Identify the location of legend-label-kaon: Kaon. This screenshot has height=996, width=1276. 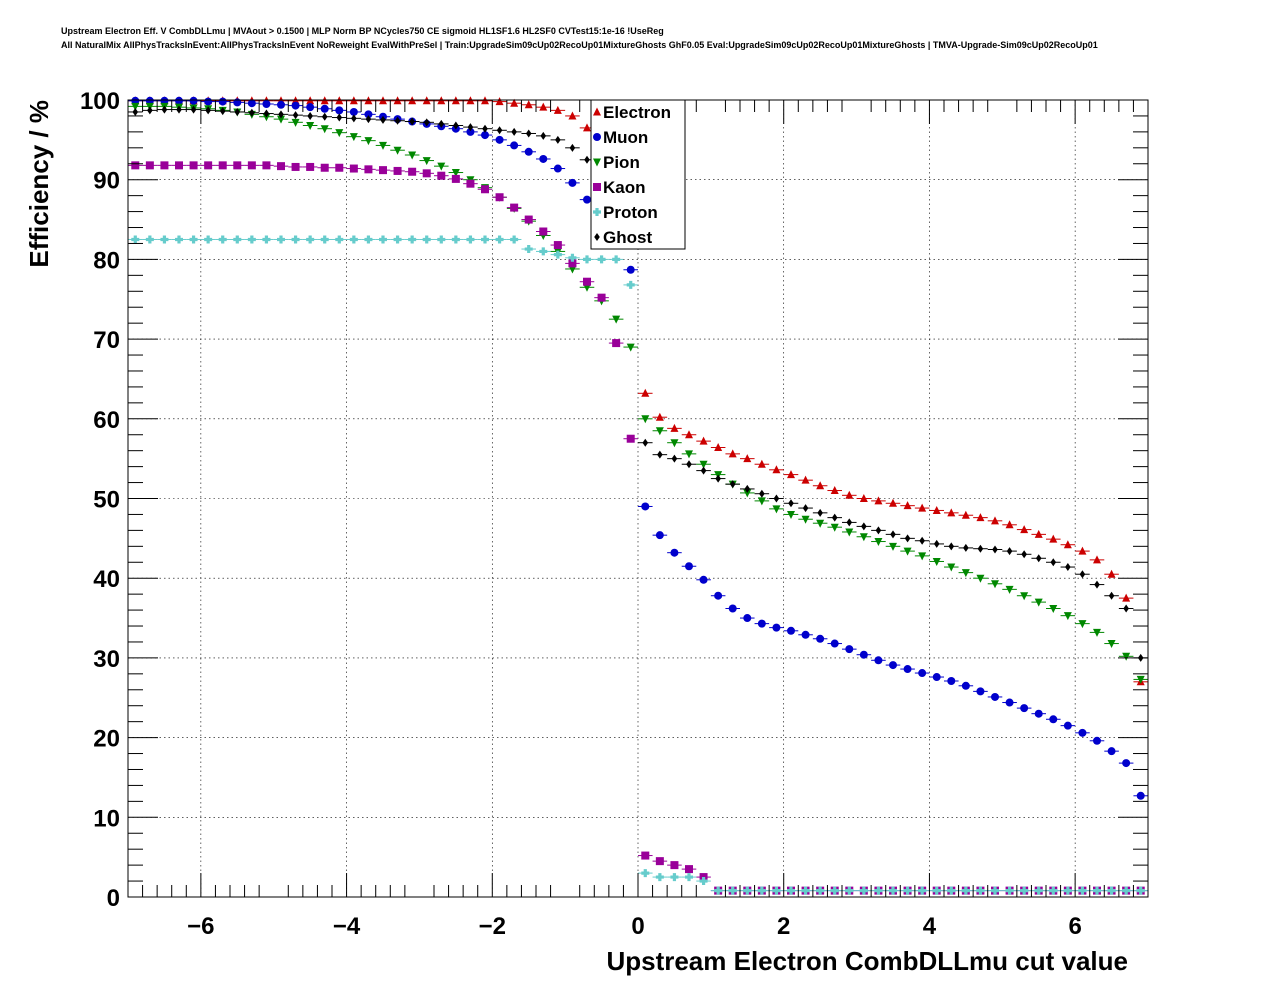
(624, 187).